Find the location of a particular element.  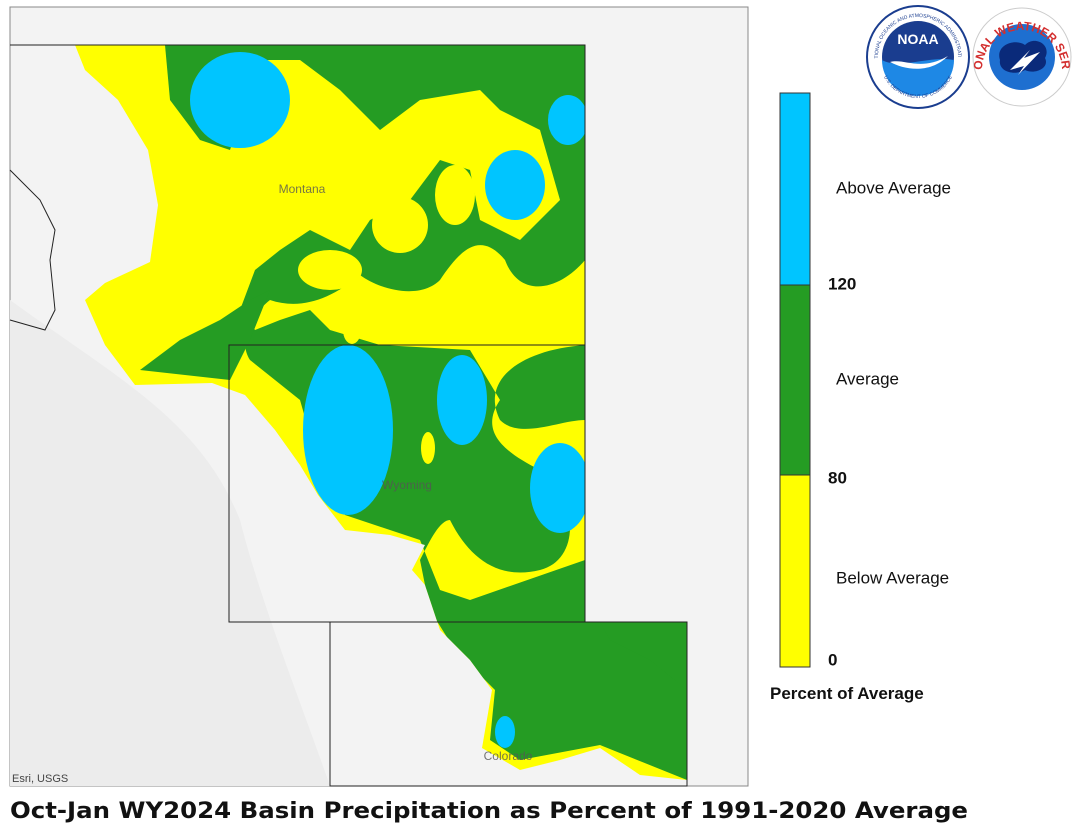

legend-label: Above Average is located at coordinates (893, 187).